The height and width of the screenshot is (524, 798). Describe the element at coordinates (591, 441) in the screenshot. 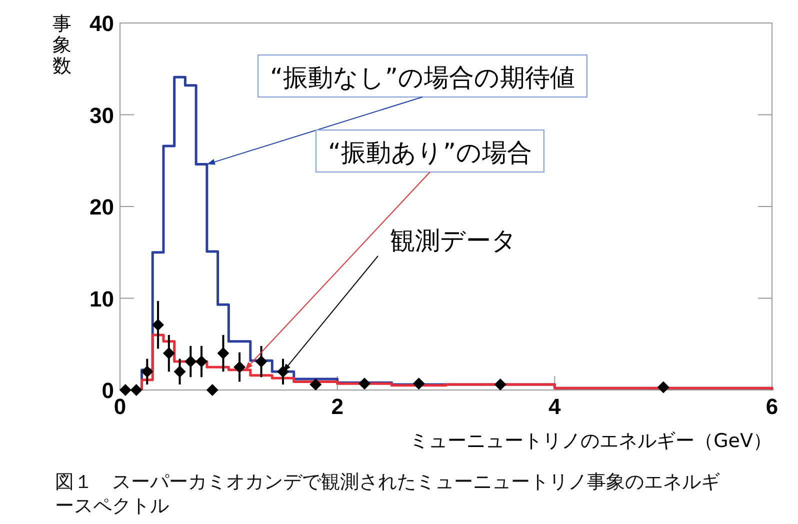

I see `x-axis-title: ミューニュートリノのエネルギー（GeV）` at that location.